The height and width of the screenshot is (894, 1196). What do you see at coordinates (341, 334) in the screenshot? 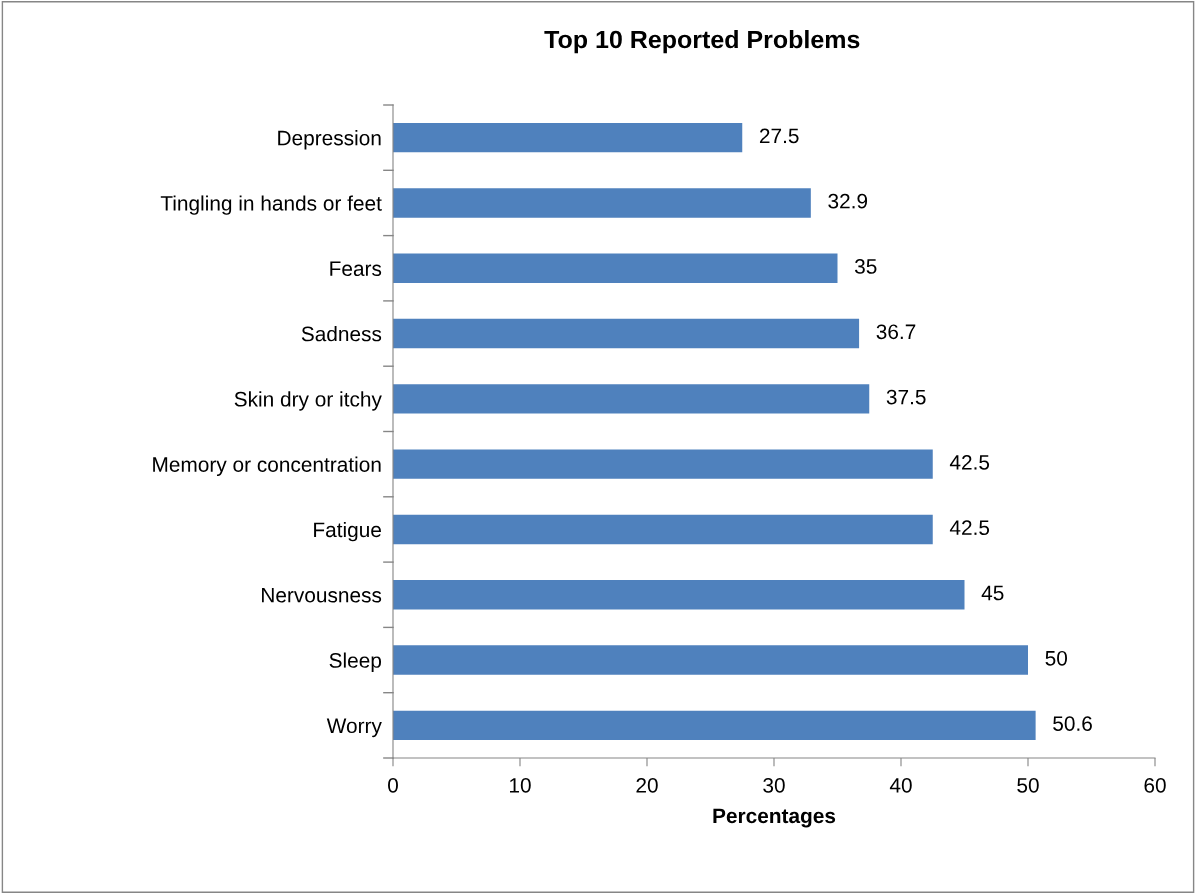
I see `y-tick-label: Sadness` at bounding box center [341, 334].